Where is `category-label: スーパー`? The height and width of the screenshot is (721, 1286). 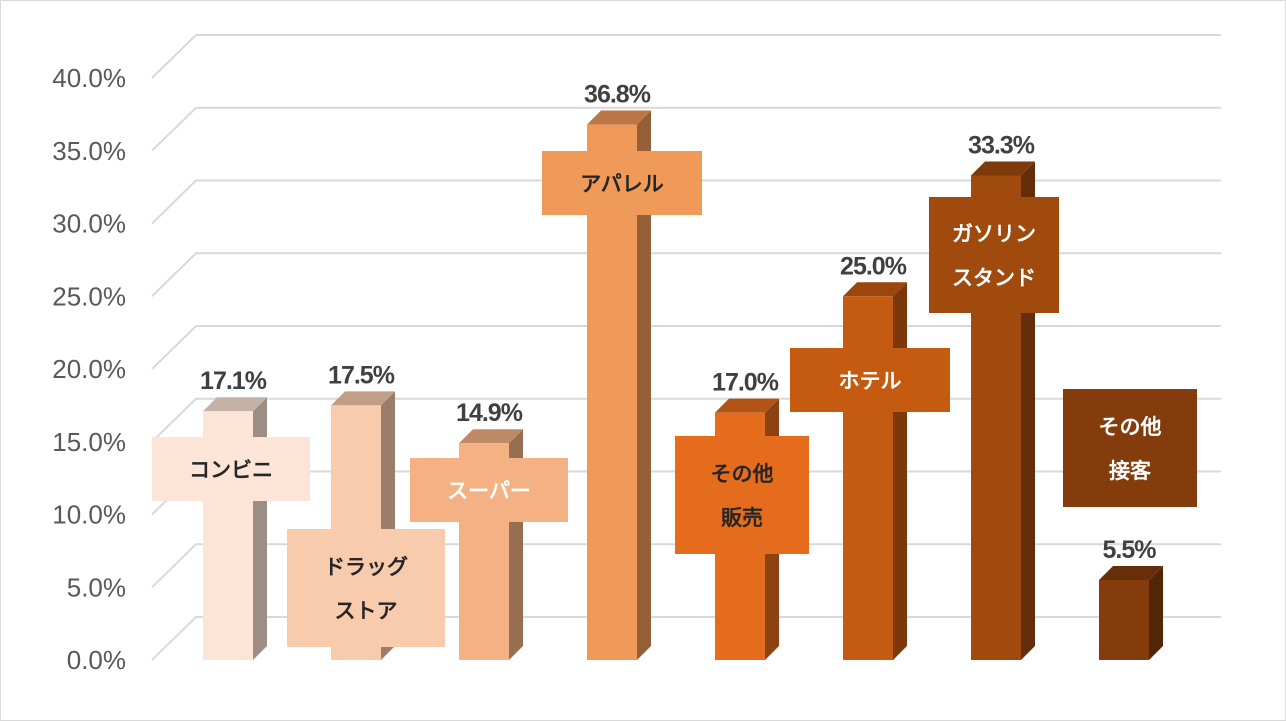 category-label: スーパー is located at coordinates (489, 490).